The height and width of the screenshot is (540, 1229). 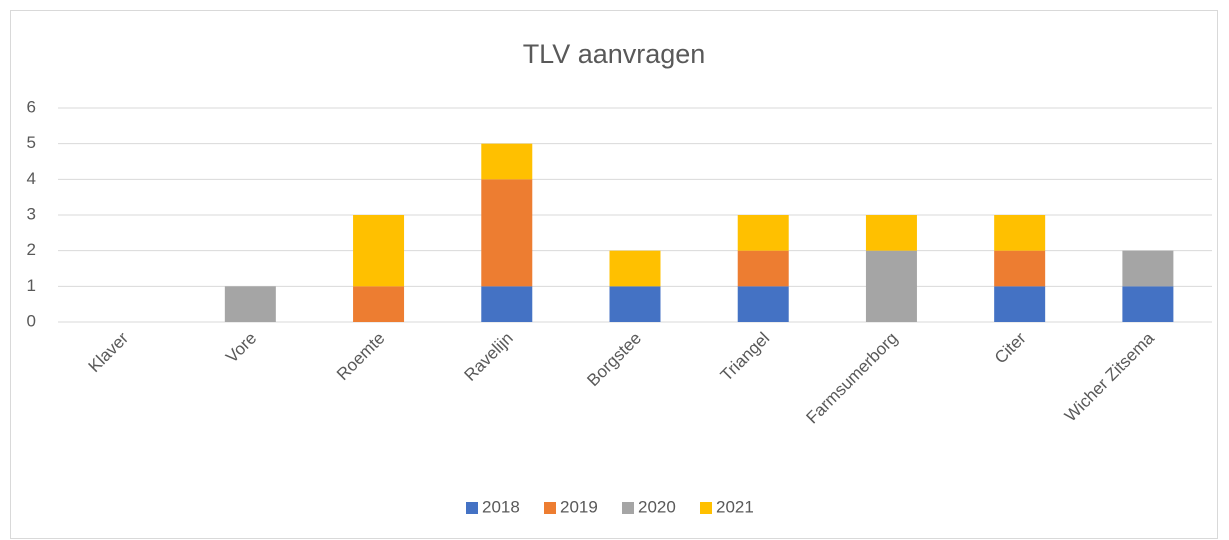 What do you see at coordinates (31, 106) in the screenshot?
I see `y-tick-label: 6` at bounding box center [31, 106].